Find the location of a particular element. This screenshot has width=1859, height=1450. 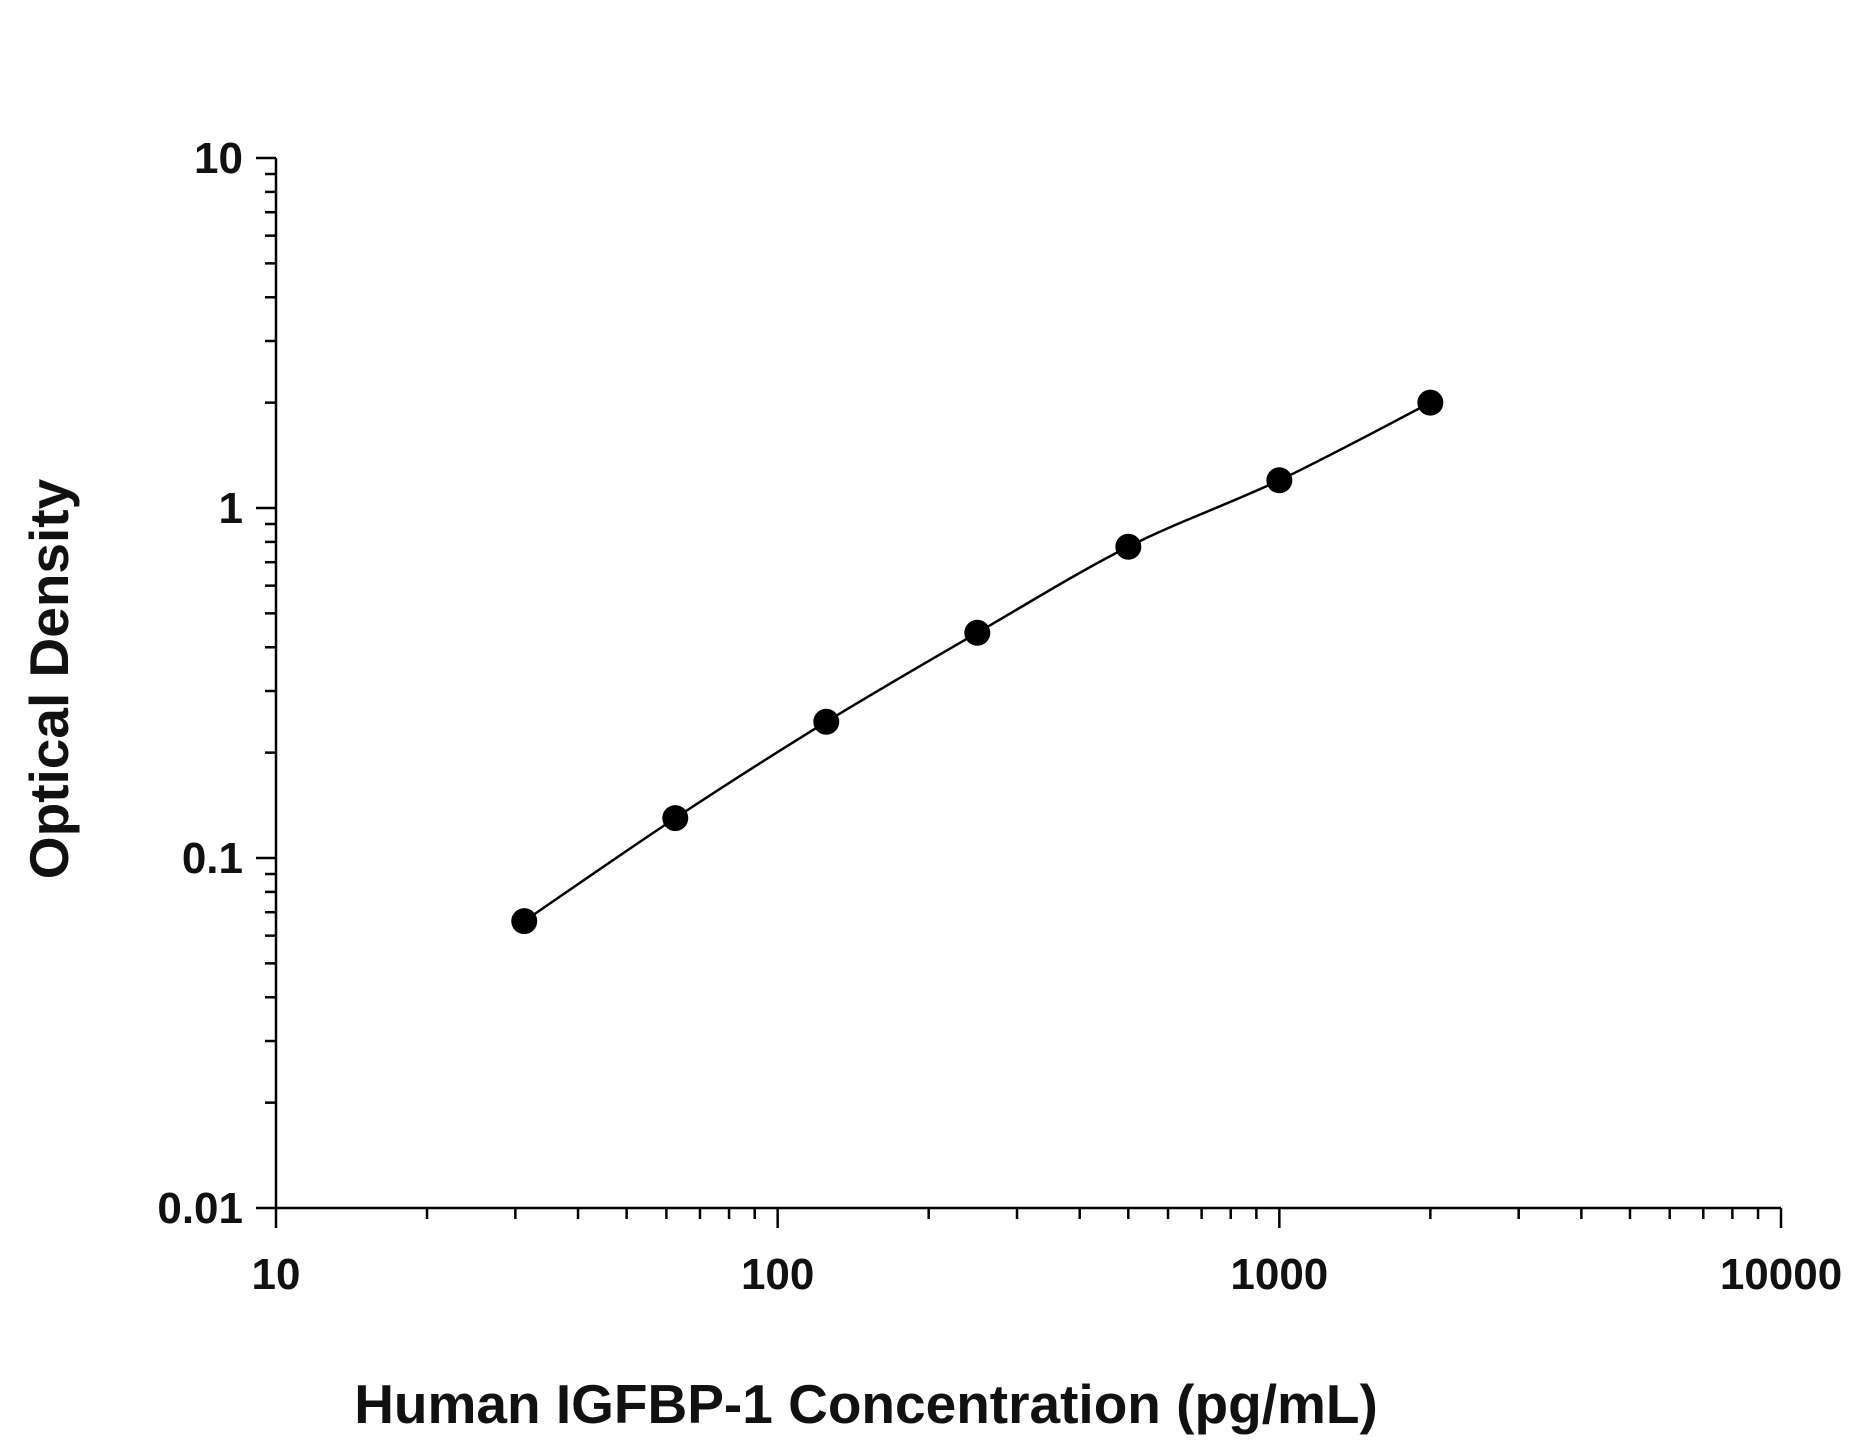

x-tick-label: 10000 is located at coordinates (1781, 1274).